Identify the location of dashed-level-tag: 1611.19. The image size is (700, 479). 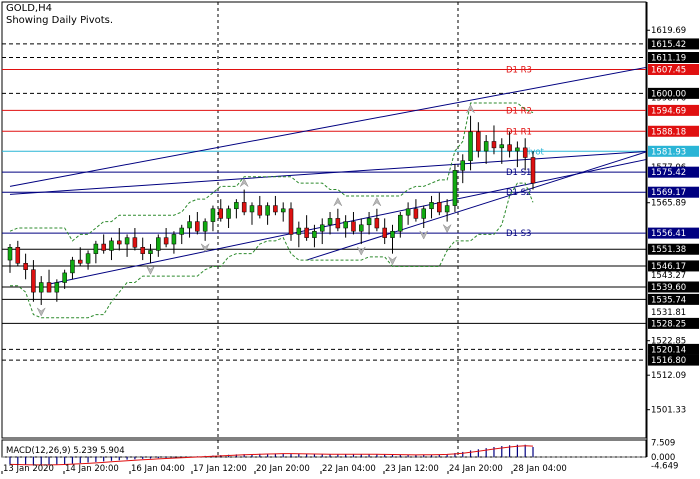
(668, 58).